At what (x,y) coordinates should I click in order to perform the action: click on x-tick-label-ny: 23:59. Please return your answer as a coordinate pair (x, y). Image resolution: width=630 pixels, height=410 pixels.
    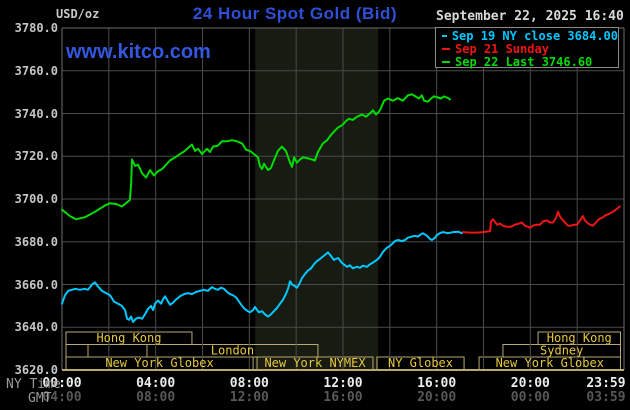
    Looking at the image, I should click on (606, 383).